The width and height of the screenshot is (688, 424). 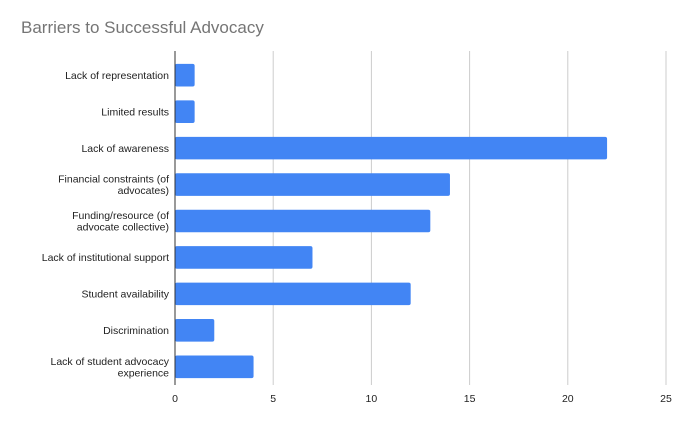 What do you see at coordinates (175, 399) in the screenshot?
I see `x-tick-label: 0` at bounding box center [175, 399].